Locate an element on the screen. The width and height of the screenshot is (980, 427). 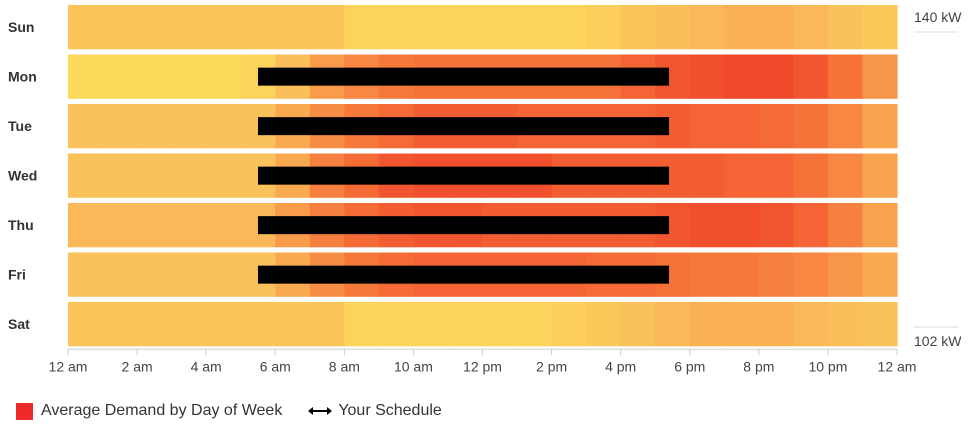
day-label: Sat is located at coordinates (19, 324).